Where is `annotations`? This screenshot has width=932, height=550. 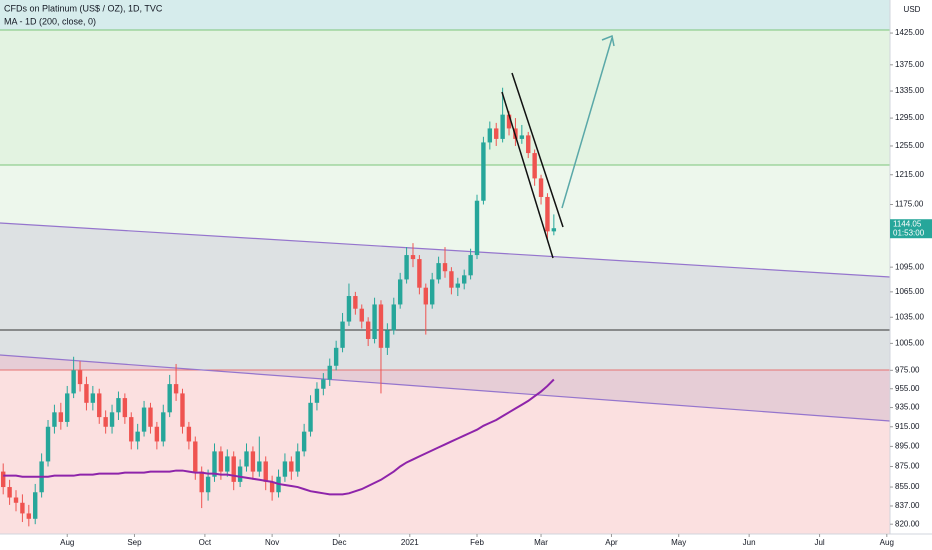 annotations is located at coordinates (558, 146).